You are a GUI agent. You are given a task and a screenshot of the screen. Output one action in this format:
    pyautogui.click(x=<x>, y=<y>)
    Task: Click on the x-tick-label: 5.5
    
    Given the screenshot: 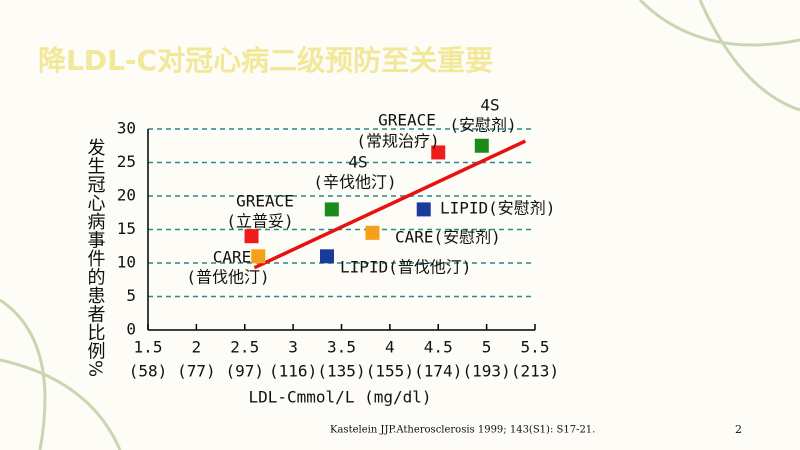 What is the action you would take?
    pyautogui.click(x=535, y=347)
    